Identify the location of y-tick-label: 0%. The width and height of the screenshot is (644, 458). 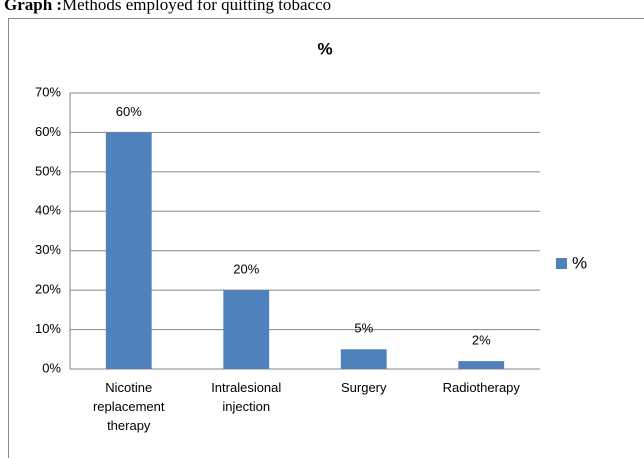
(51, 367).